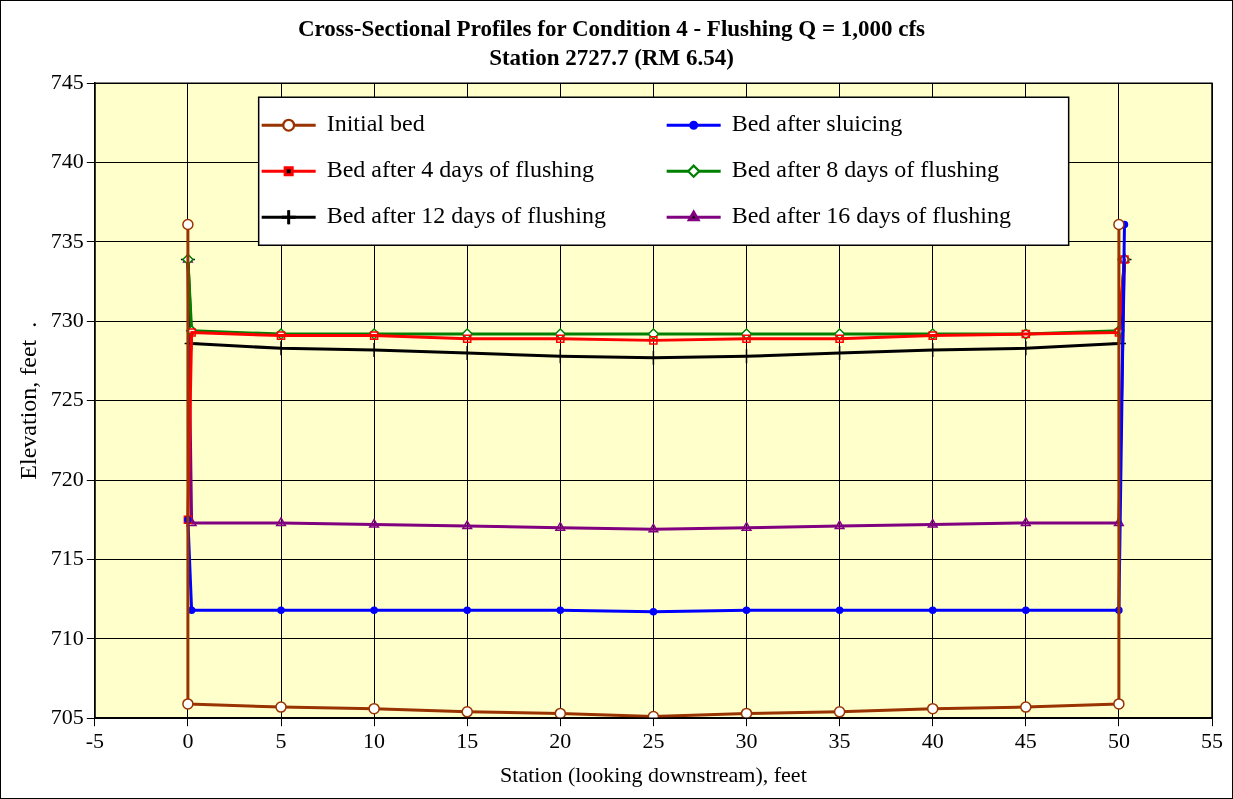  What do you see at coordinates (932, 741) in the screenshot?
I see `x-tick-label: 40` at bounding box center [932, 741].